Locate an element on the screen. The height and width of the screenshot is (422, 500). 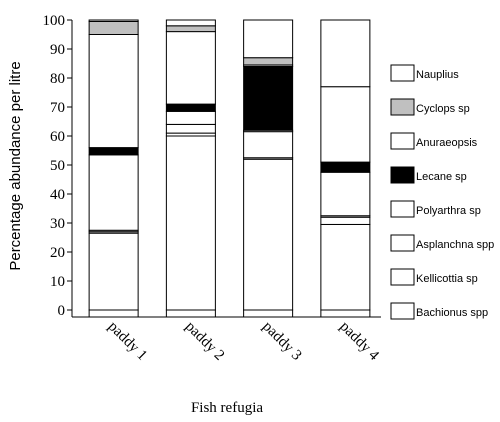
legend-label: Cyclops sp is located at coordinates (443, 109).